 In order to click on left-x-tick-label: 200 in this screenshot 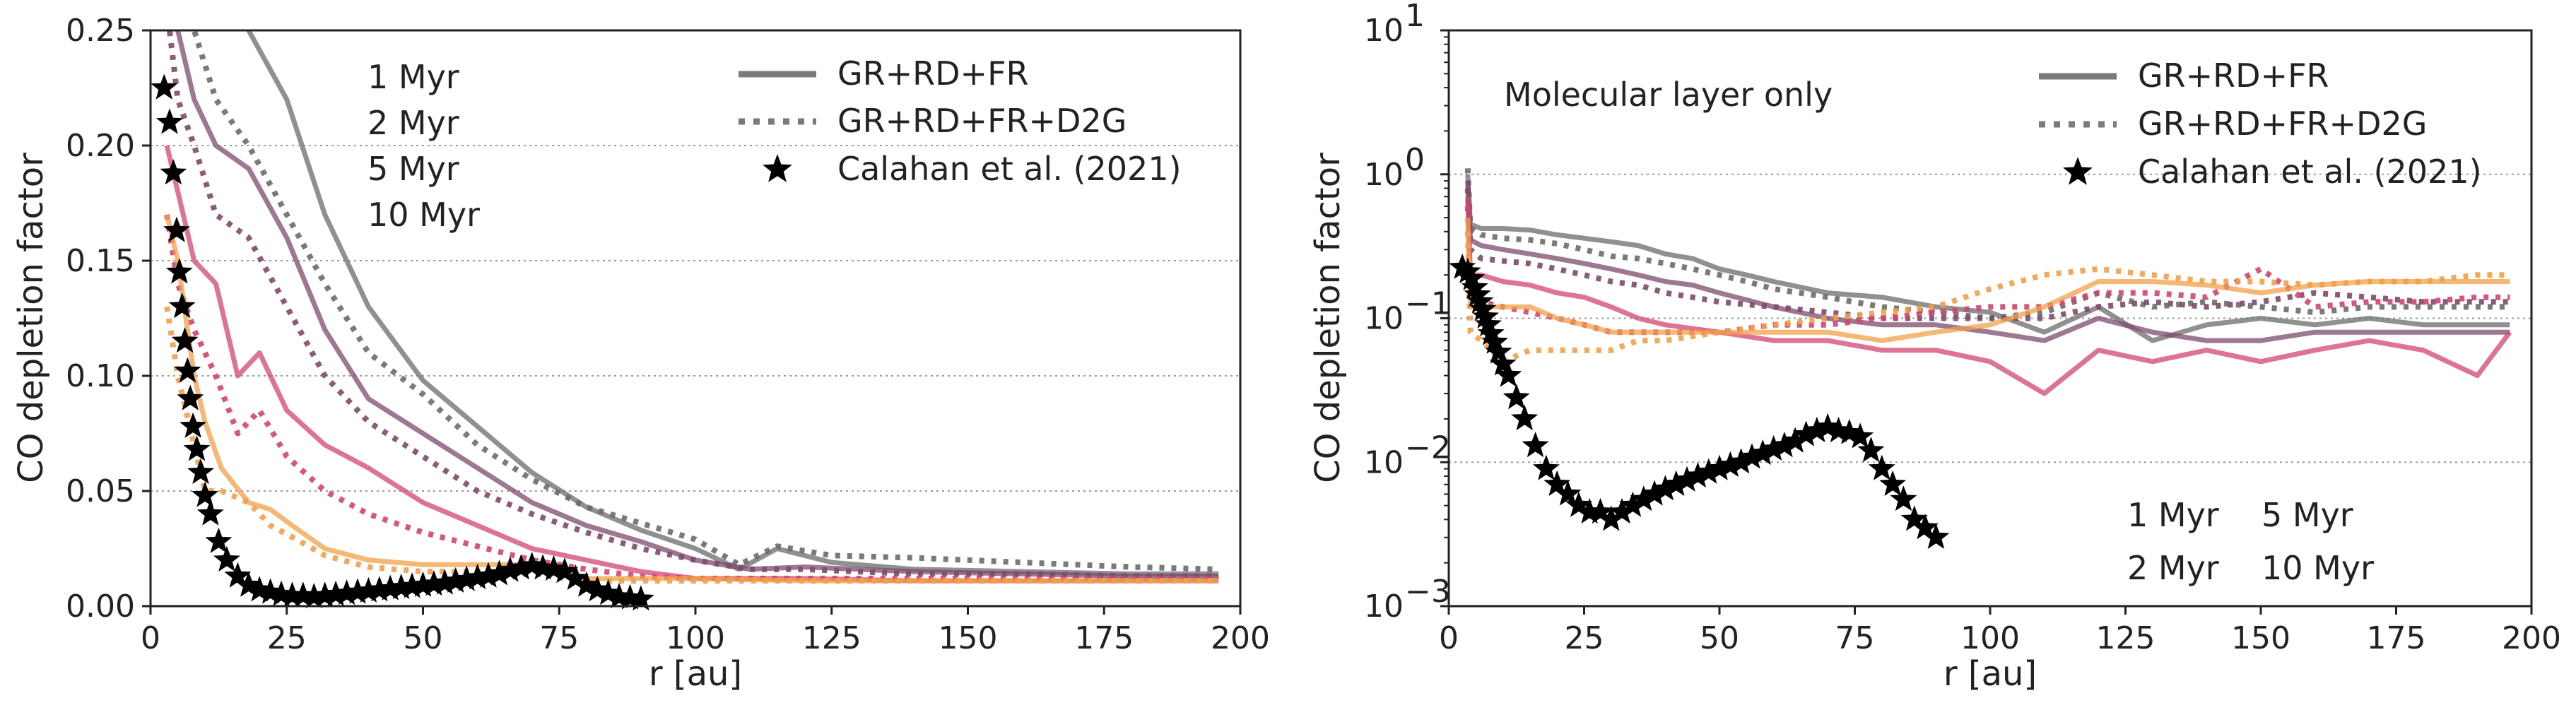, I will do `click(1240, 638)`.